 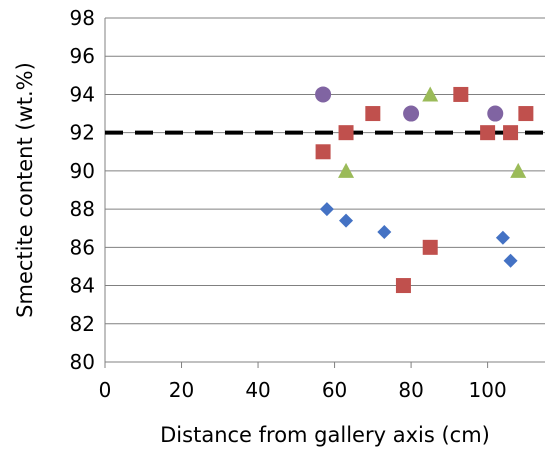 I want to click on y-tick-label: 84, so click(x=82, y=286).